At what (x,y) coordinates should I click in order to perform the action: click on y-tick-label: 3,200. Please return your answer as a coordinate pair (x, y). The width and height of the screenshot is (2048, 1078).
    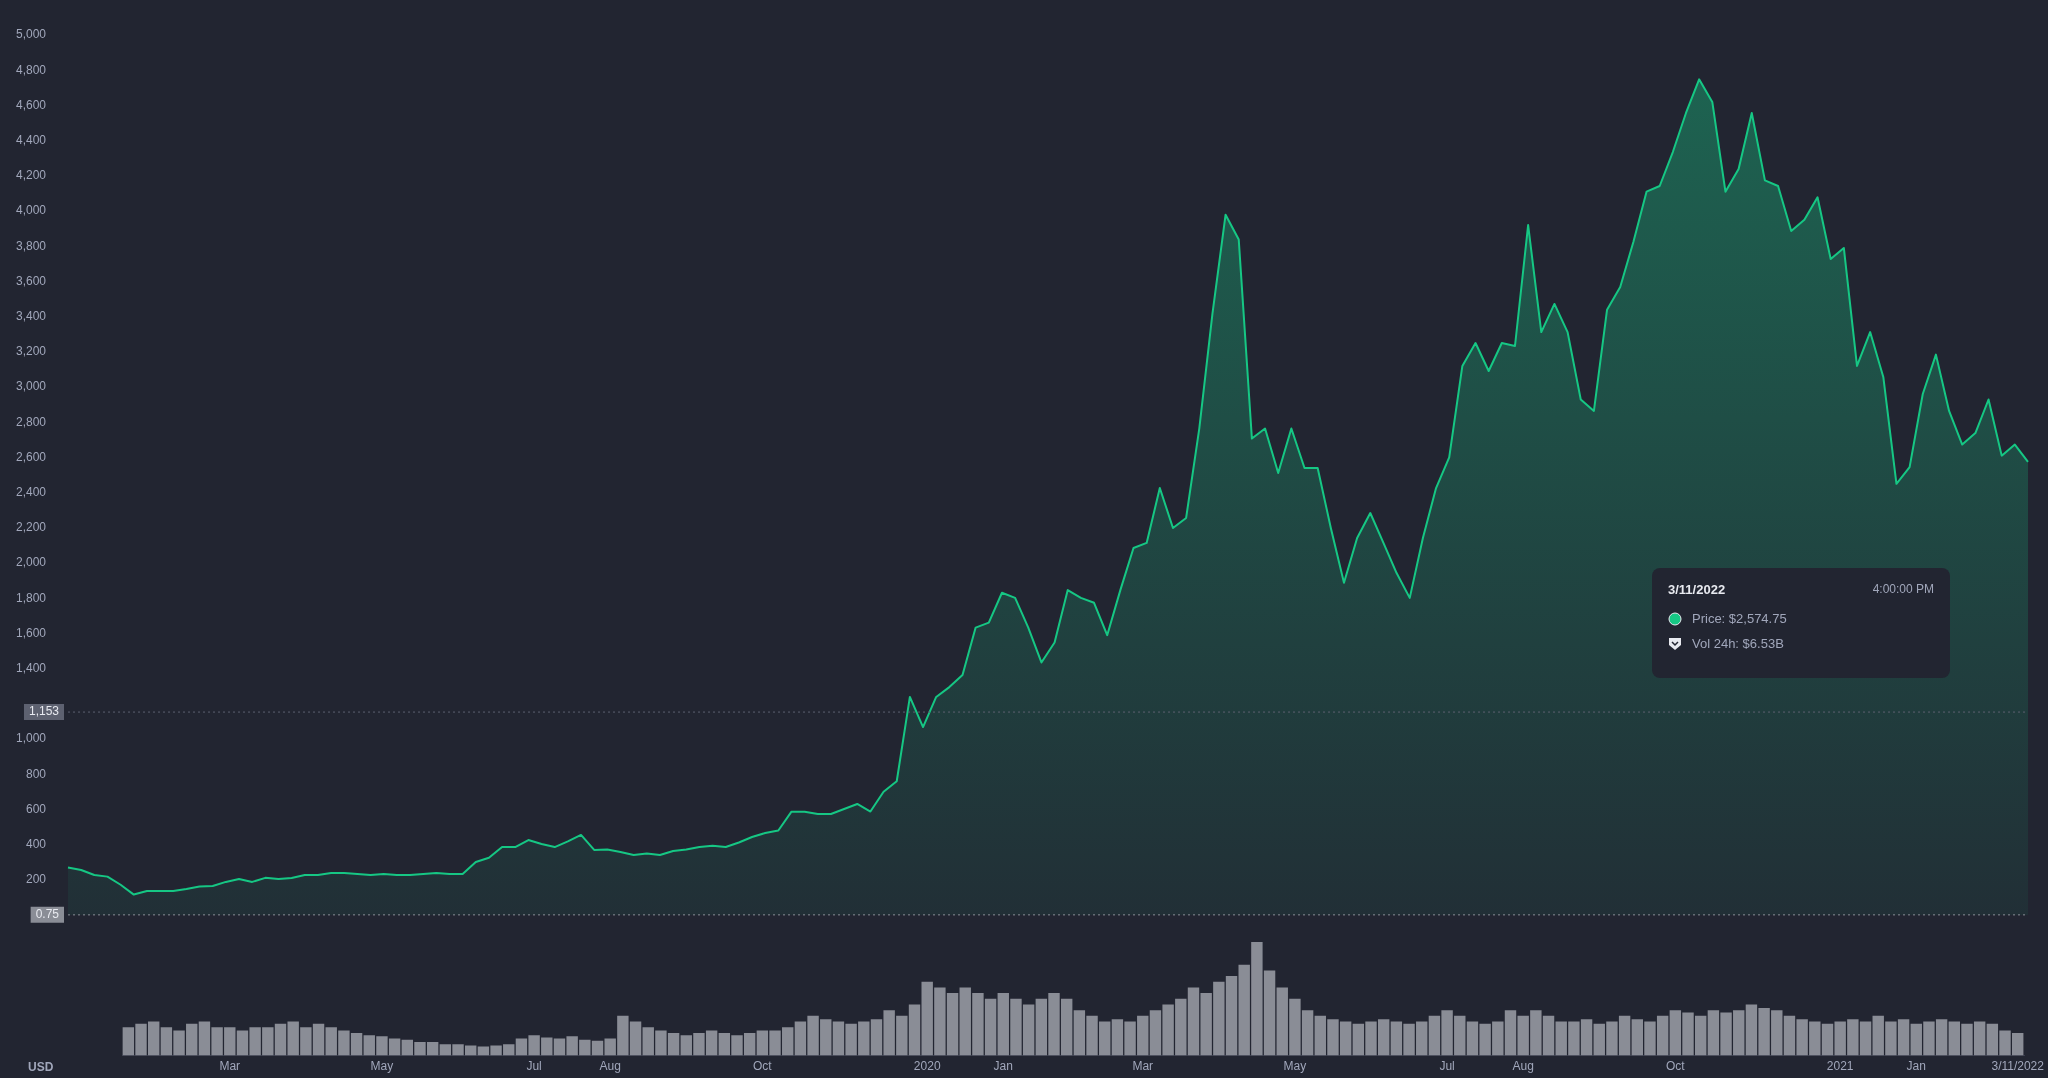
    Looking at the image, I should click on (31, 351).